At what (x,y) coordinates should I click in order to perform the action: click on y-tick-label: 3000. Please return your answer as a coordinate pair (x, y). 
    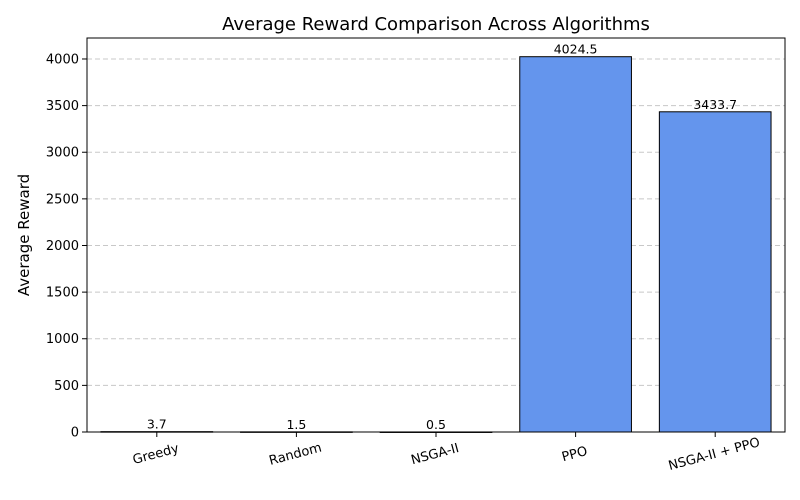
    Looking at the image, I should click on (62, 153).